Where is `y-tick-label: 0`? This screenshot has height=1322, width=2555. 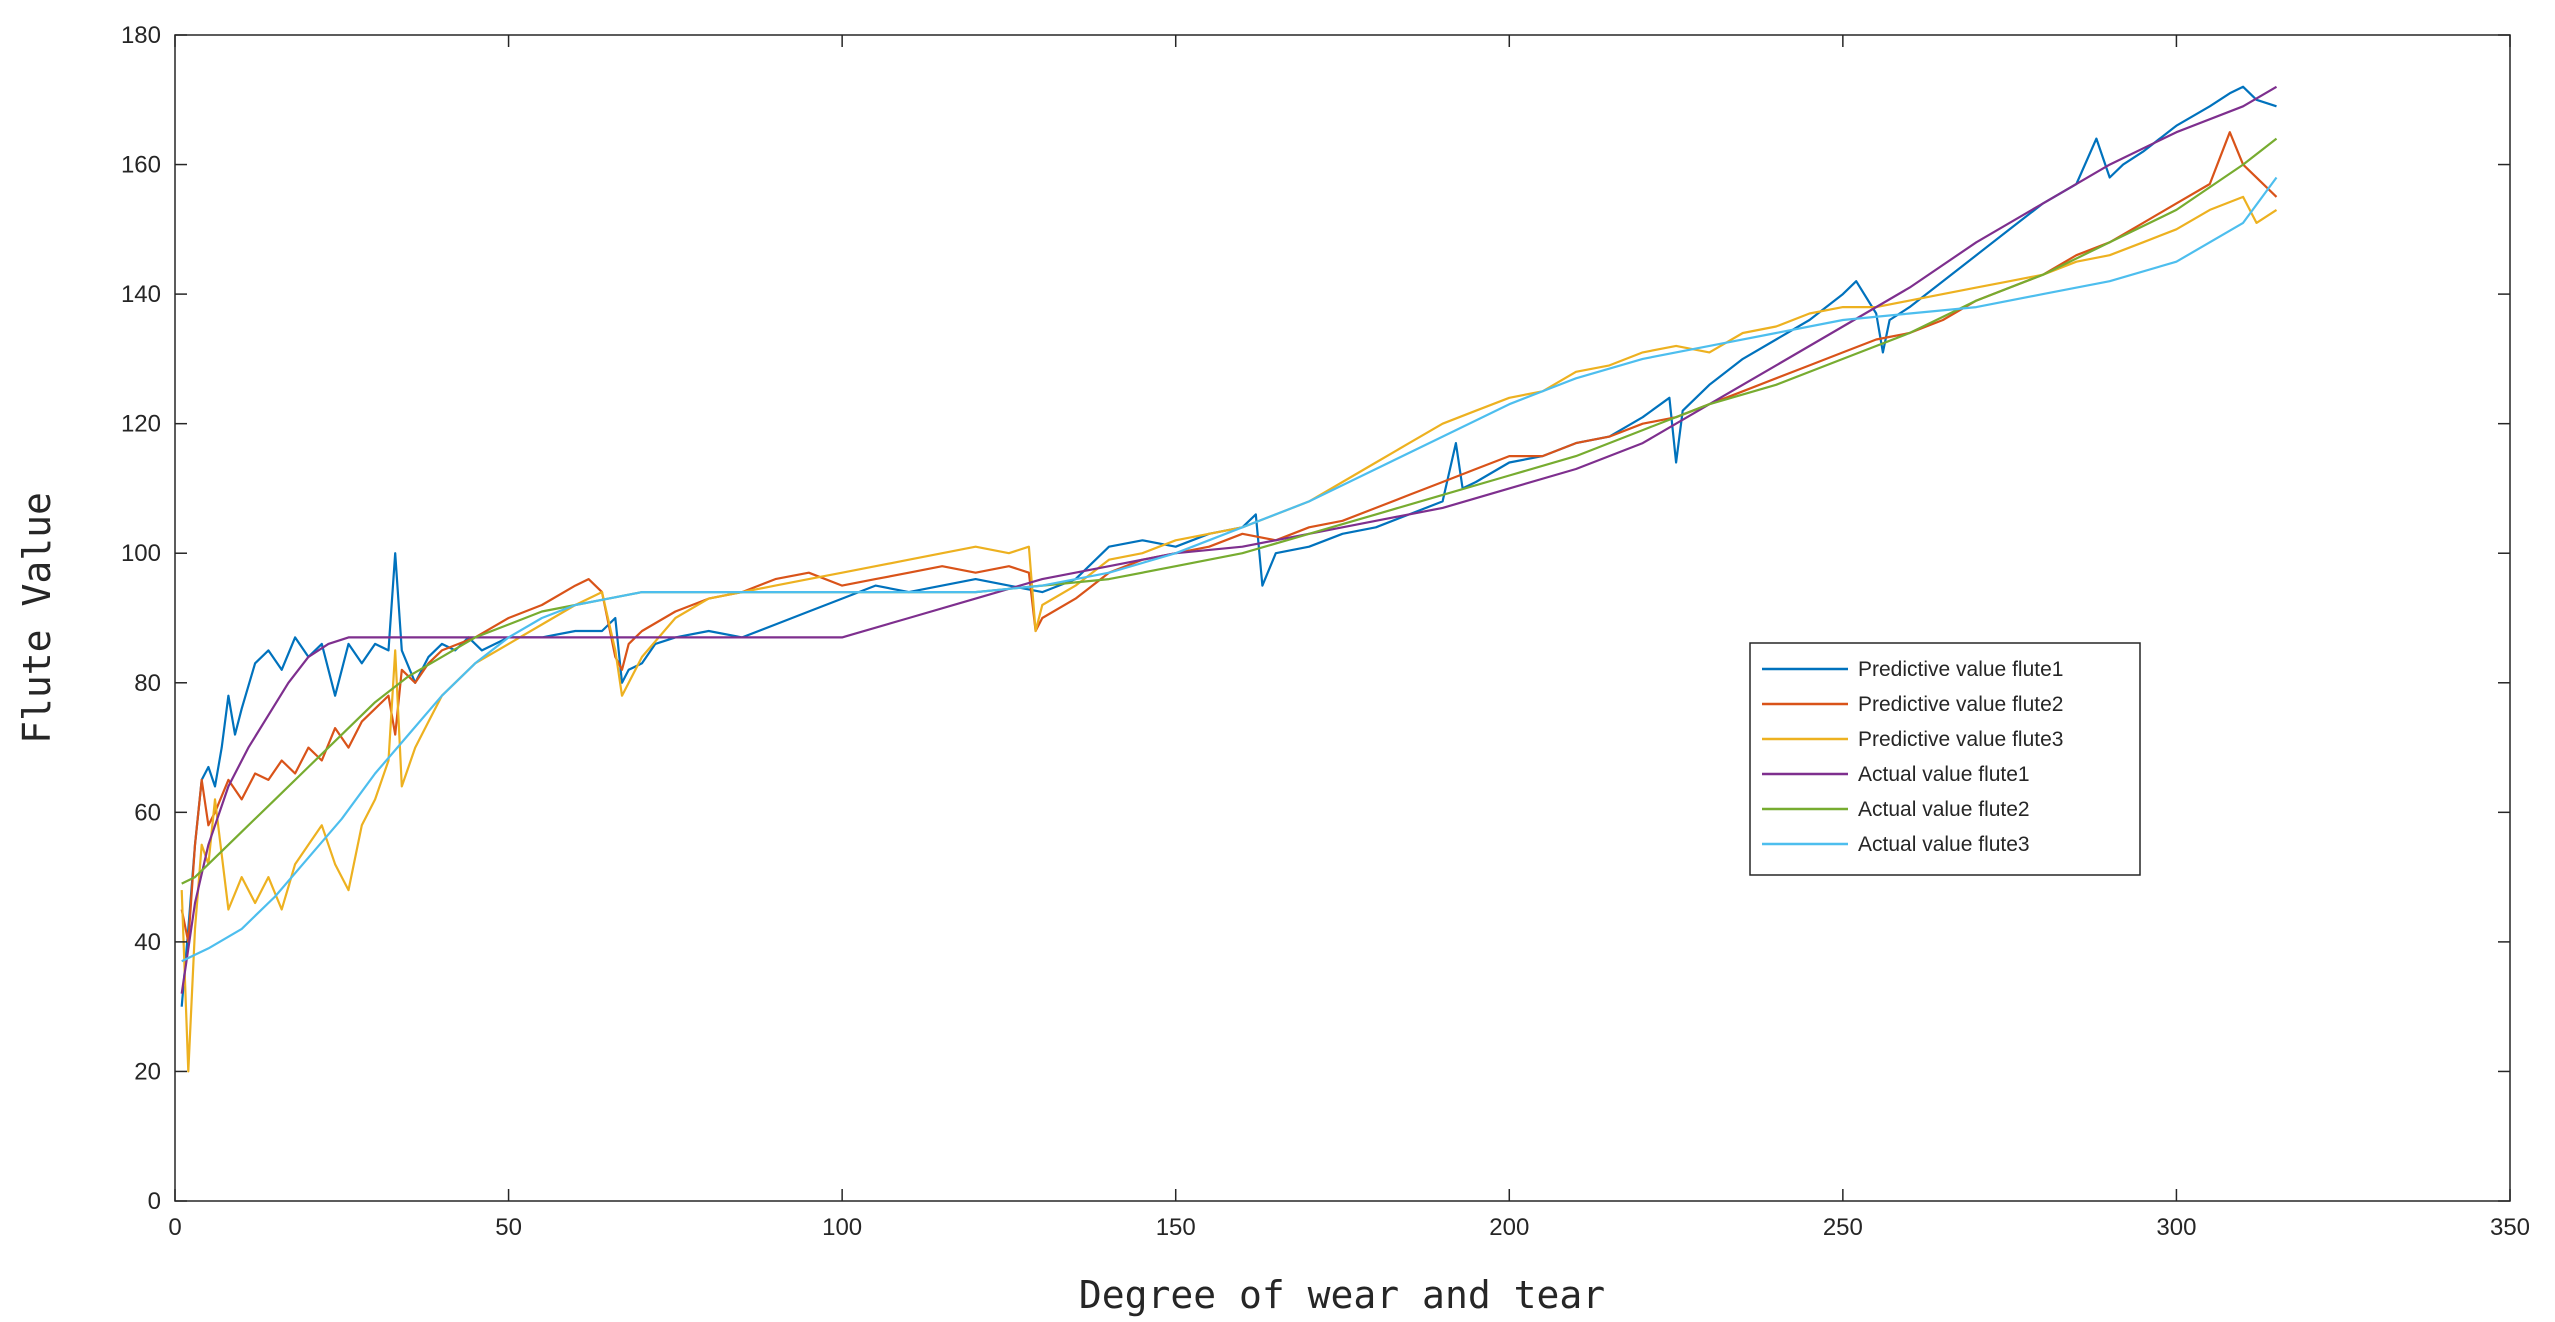 y-tick-label: 0 is located at coordinates (154, 1201).